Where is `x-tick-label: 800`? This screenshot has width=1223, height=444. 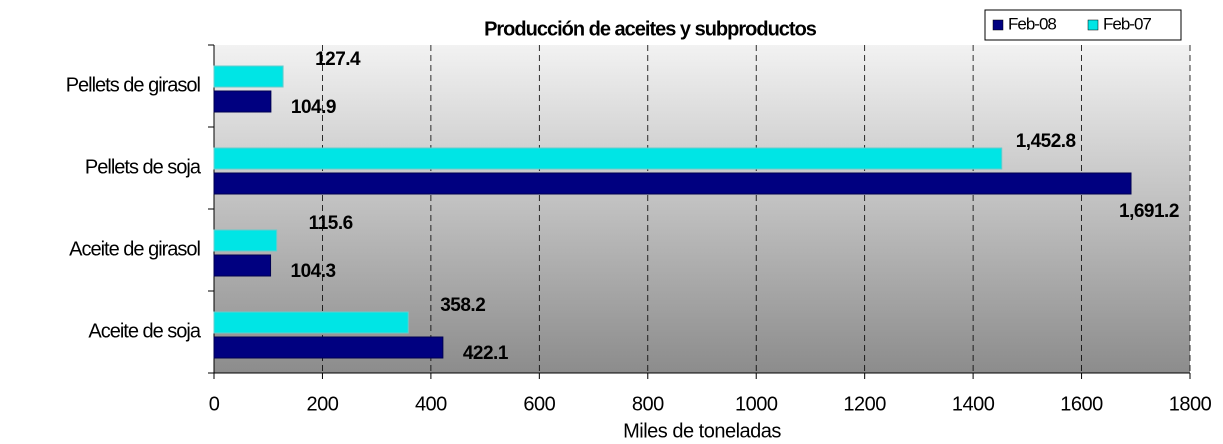 x-tick-label: 800 is located at coordinates (648, 404).